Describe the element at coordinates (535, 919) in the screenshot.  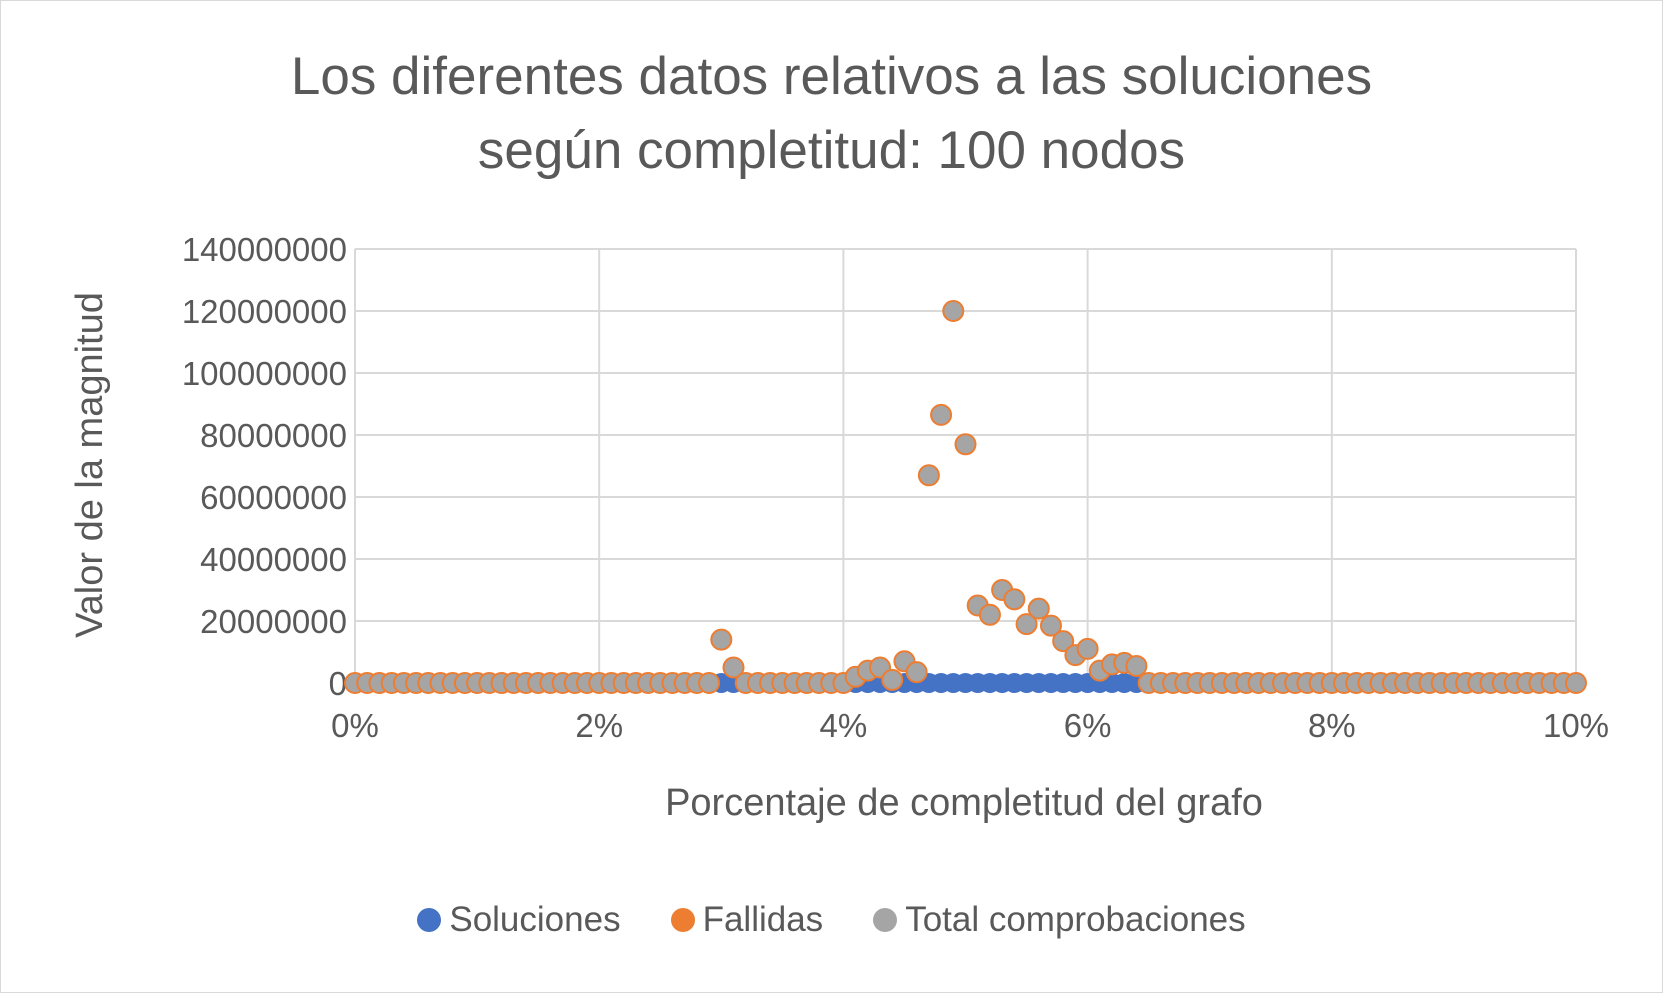
I see `legend-label: Soluciones` at that location.